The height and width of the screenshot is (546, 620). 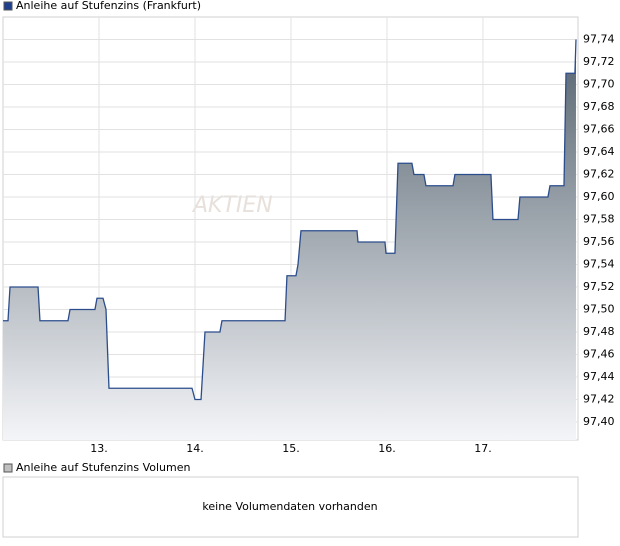 What do you see at coordinates (599, 129) in the screenshot?
I see `y-tick-label: 97,66` at bounding box center [599, 129].